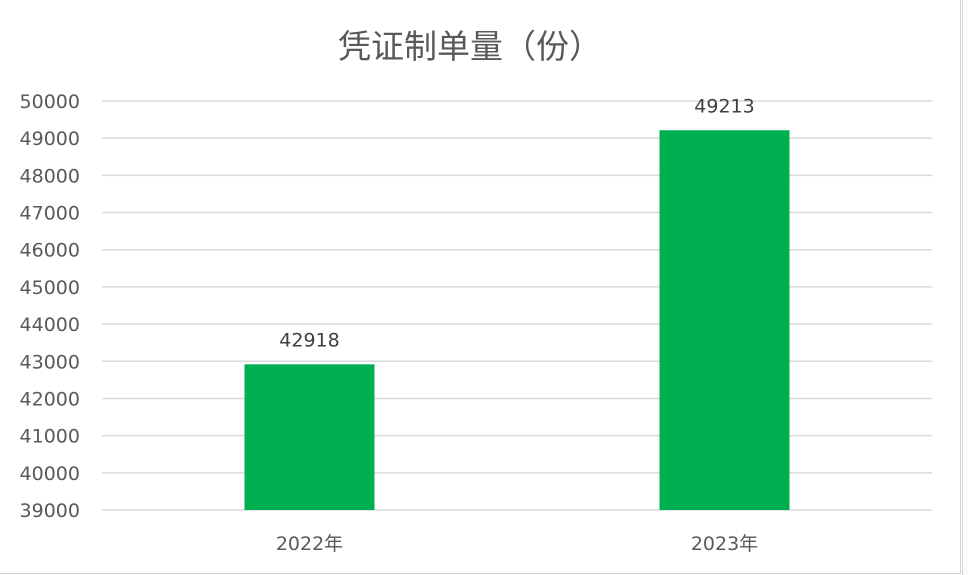 The width and height of the screenshot is (968, 575). What do you see at coordinates (724, 106) in the screenshot?
I see `data-label: 49213` at bounding box center [724, 106].